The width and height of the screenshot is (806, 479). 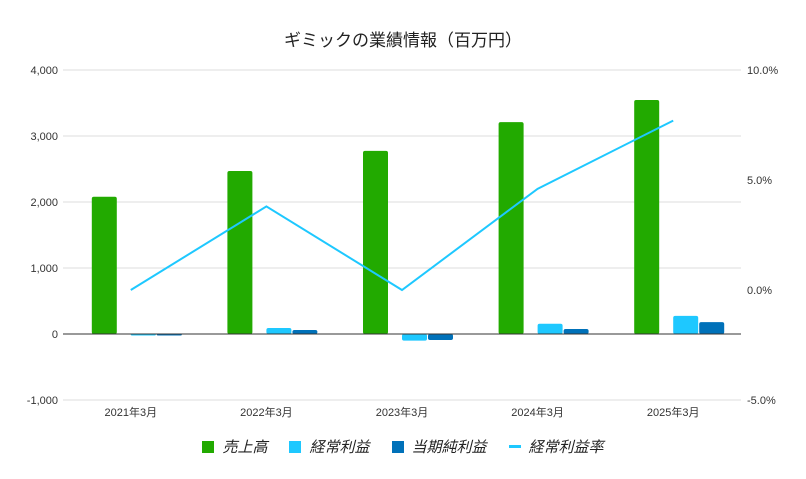 I want to click on x-tick-label: 2021年3月, so click(x=131, y=412).